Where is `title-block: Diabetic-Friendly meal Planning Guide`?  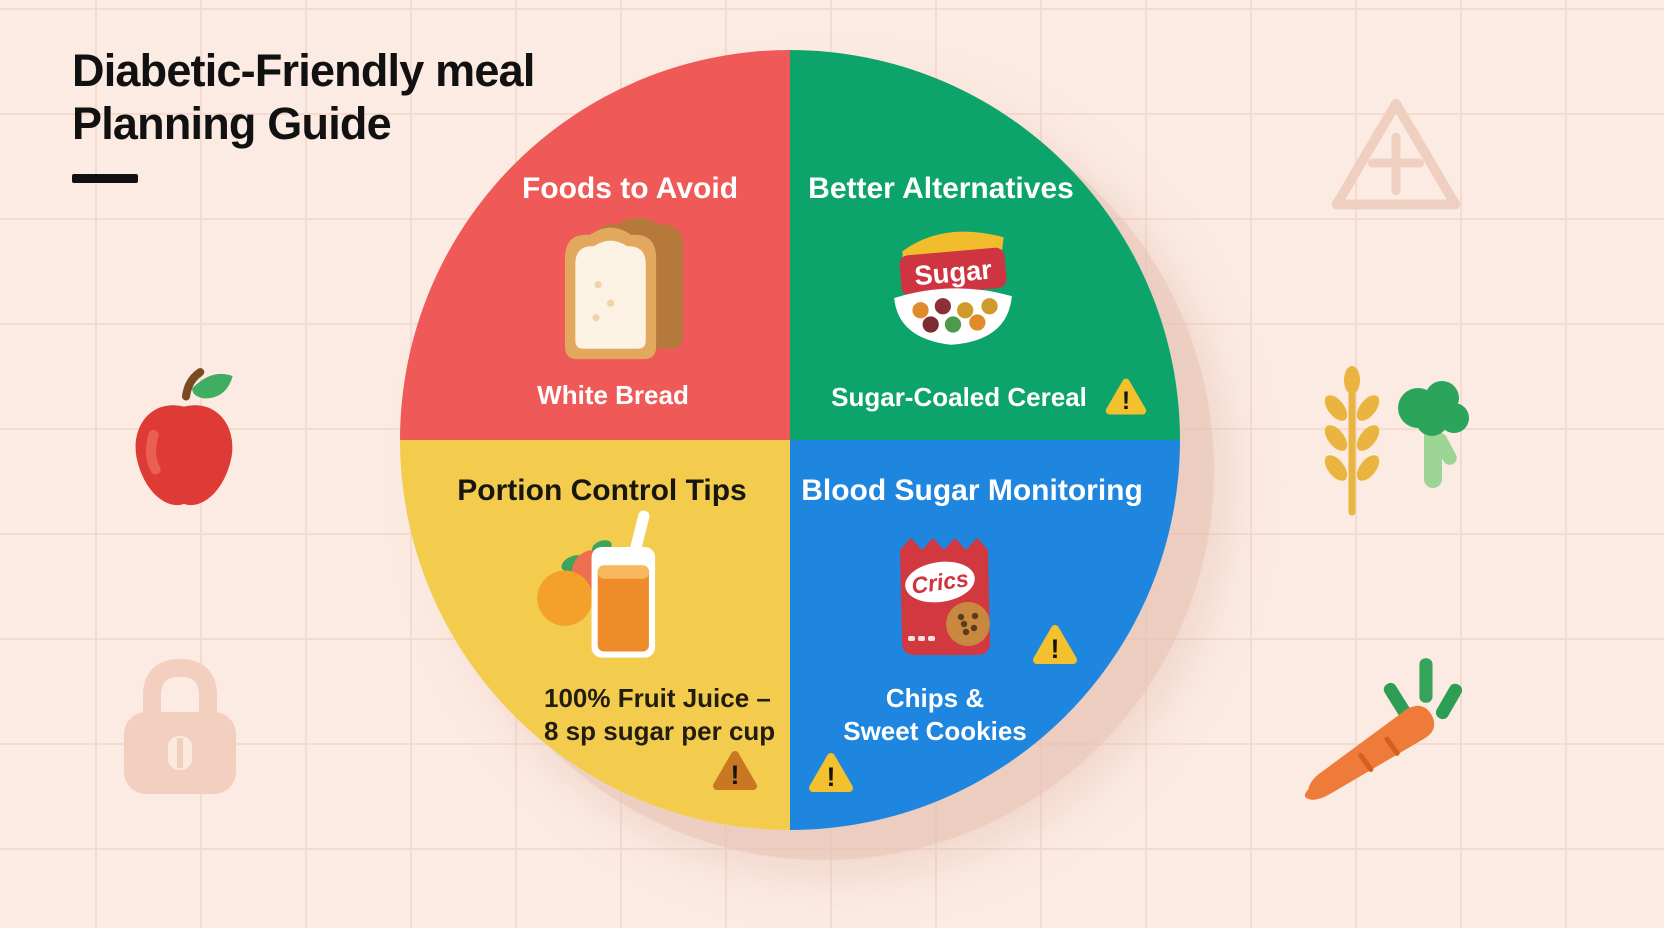 title-block: Diabetic-Friendly meal Planning Guide is located at coordinates (303, 114).